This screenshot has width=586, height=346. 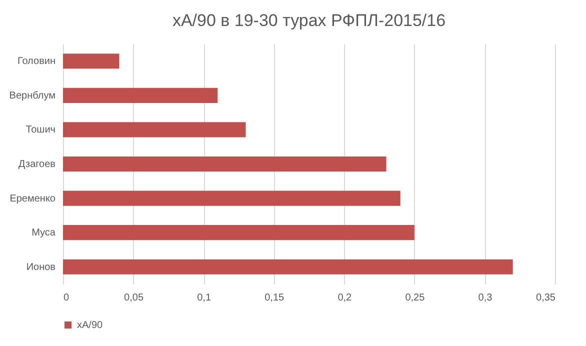 What do you see at coordinates (309, 20) in the screenshot?
I see `chart-title: xA/90 в 19-30 турах РФПЛ-2015/16` at bounding box center [309, 20].